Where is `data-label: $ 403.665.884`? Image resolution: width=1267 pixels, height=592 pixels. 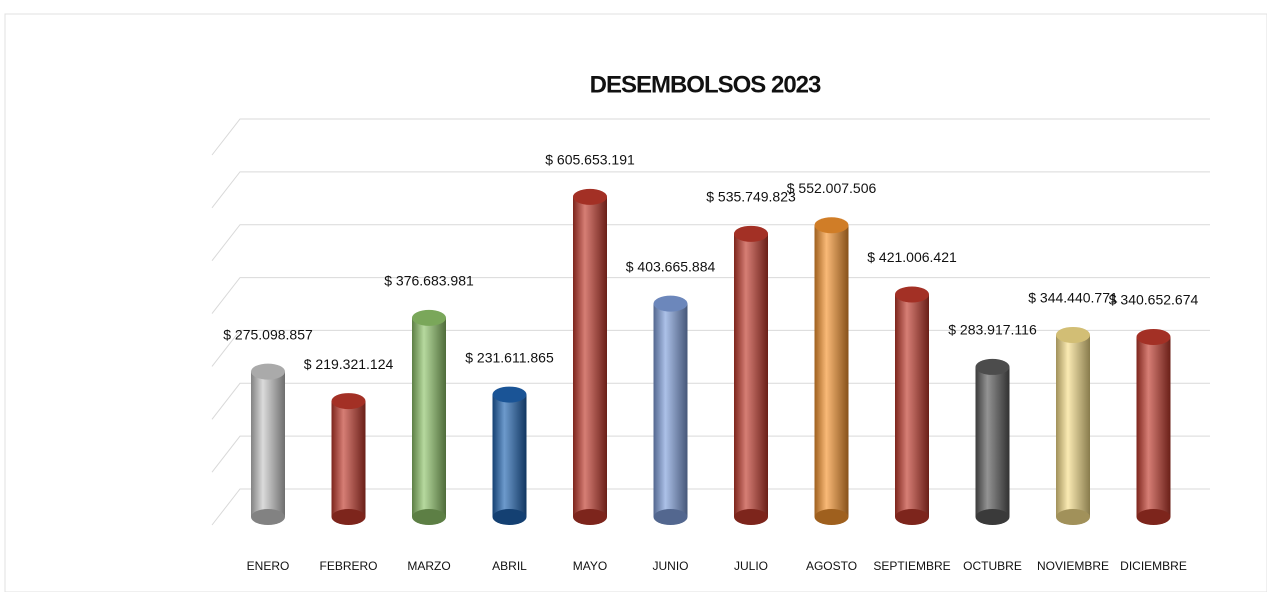 data-label: $ 403.665.884 is located at coordinates (671, 266).